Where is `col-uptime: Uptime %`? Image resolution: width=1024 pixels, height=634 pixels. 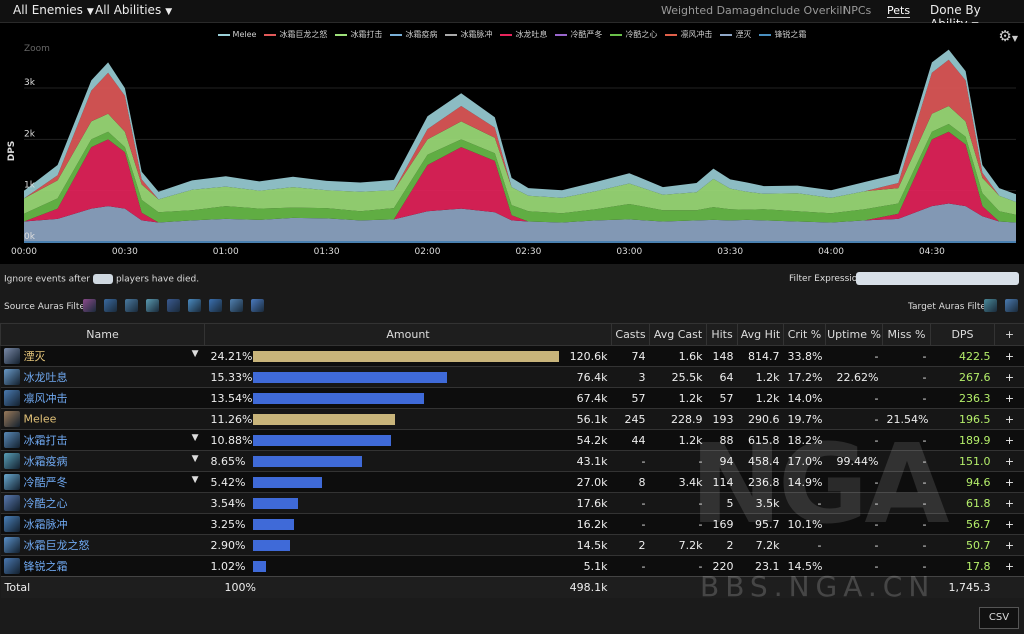
col-uptime: Uptime % is located at coordinates (854, 334).